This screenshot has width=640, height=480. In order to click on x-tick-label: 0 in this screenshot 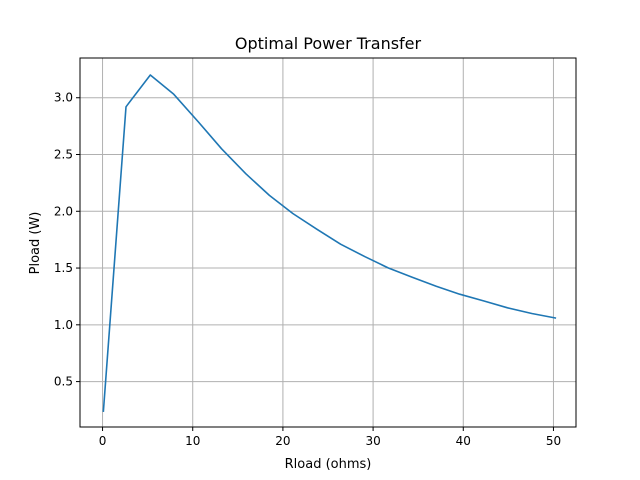, I will do `click(103, 441)`.